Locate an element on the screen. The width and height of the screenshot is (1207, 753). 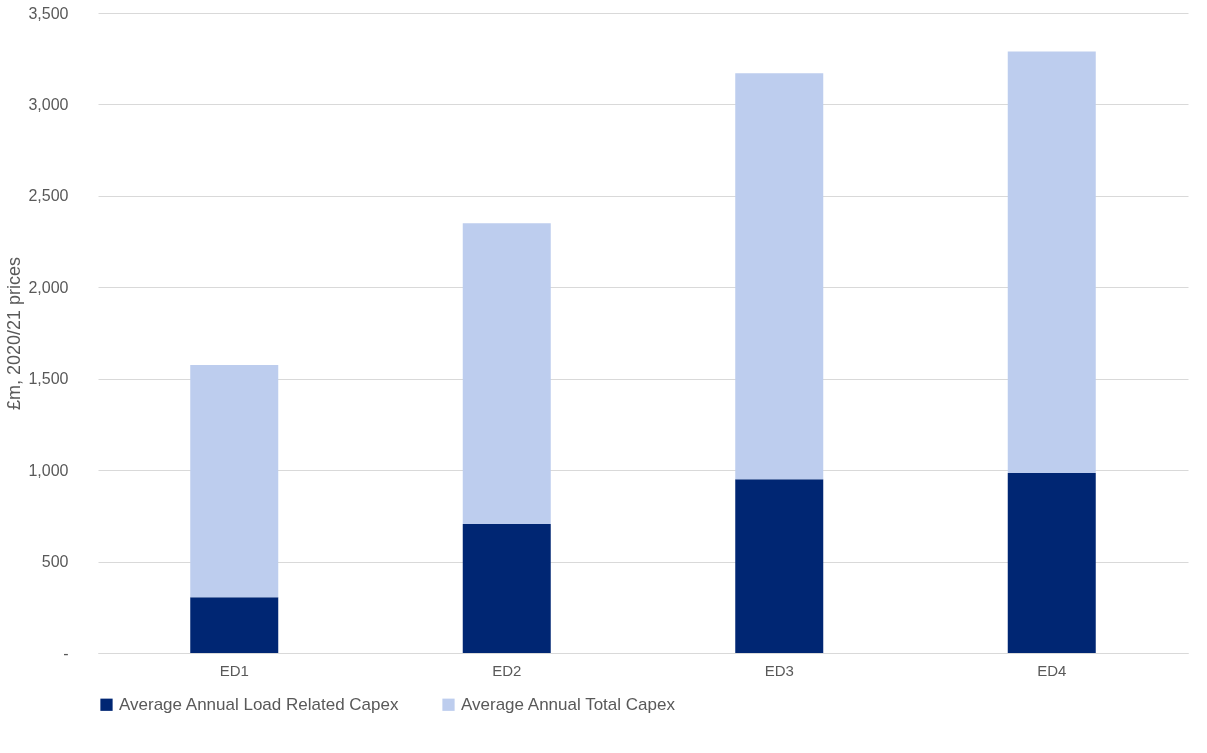
y-tick-label: 500 is located at coordinates (55, 562).